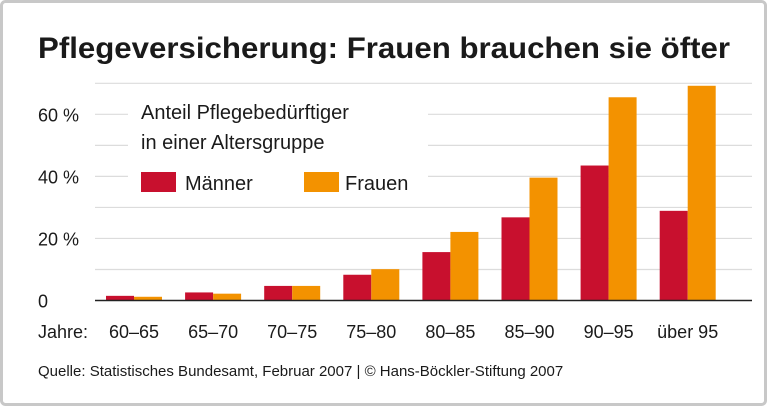  What do you see at coordinates (58, 239) in the screenshot?
I see `y-tick-label: 20 %` at bounding box center [58, 239].